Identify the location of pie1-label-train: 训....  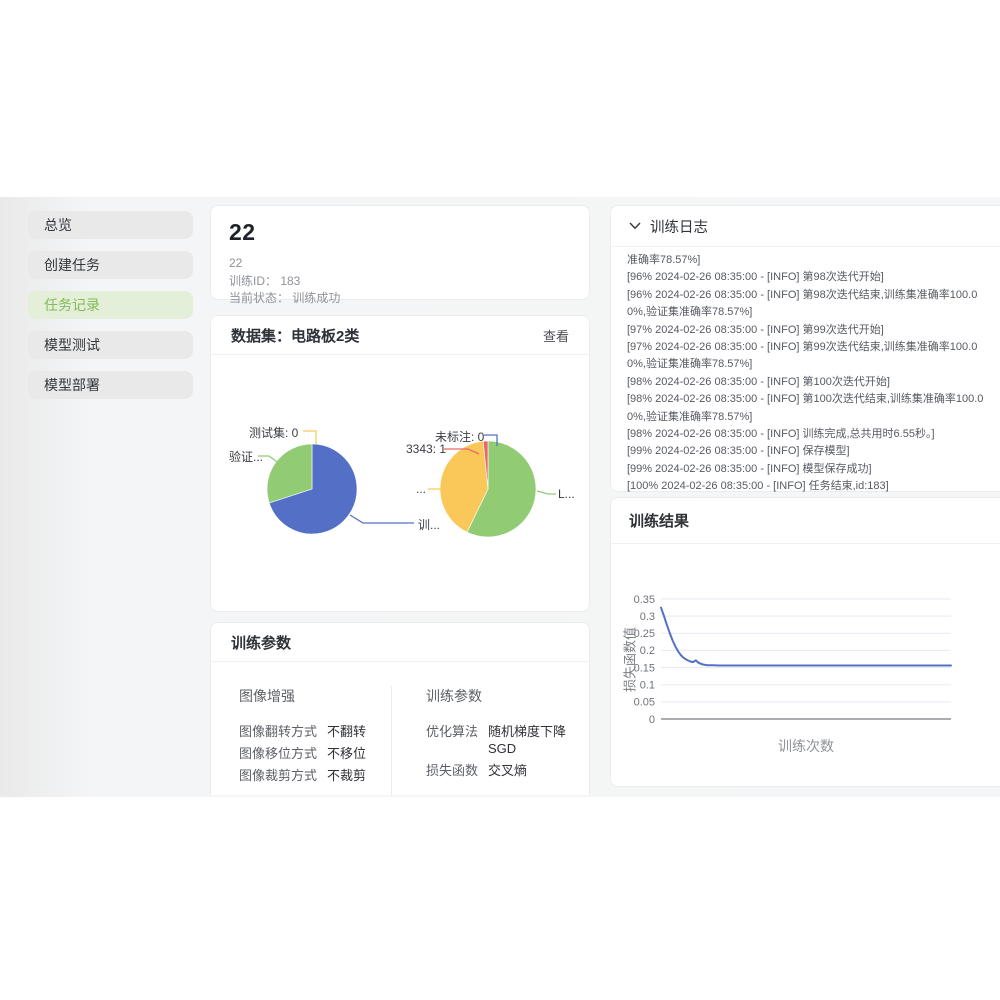
(429, 525).